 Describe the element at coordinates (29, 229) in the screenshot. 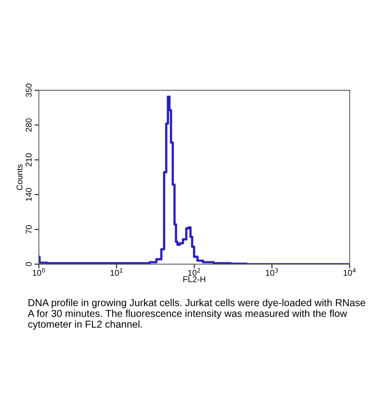

I see `y-tick-label: 70` at that location.